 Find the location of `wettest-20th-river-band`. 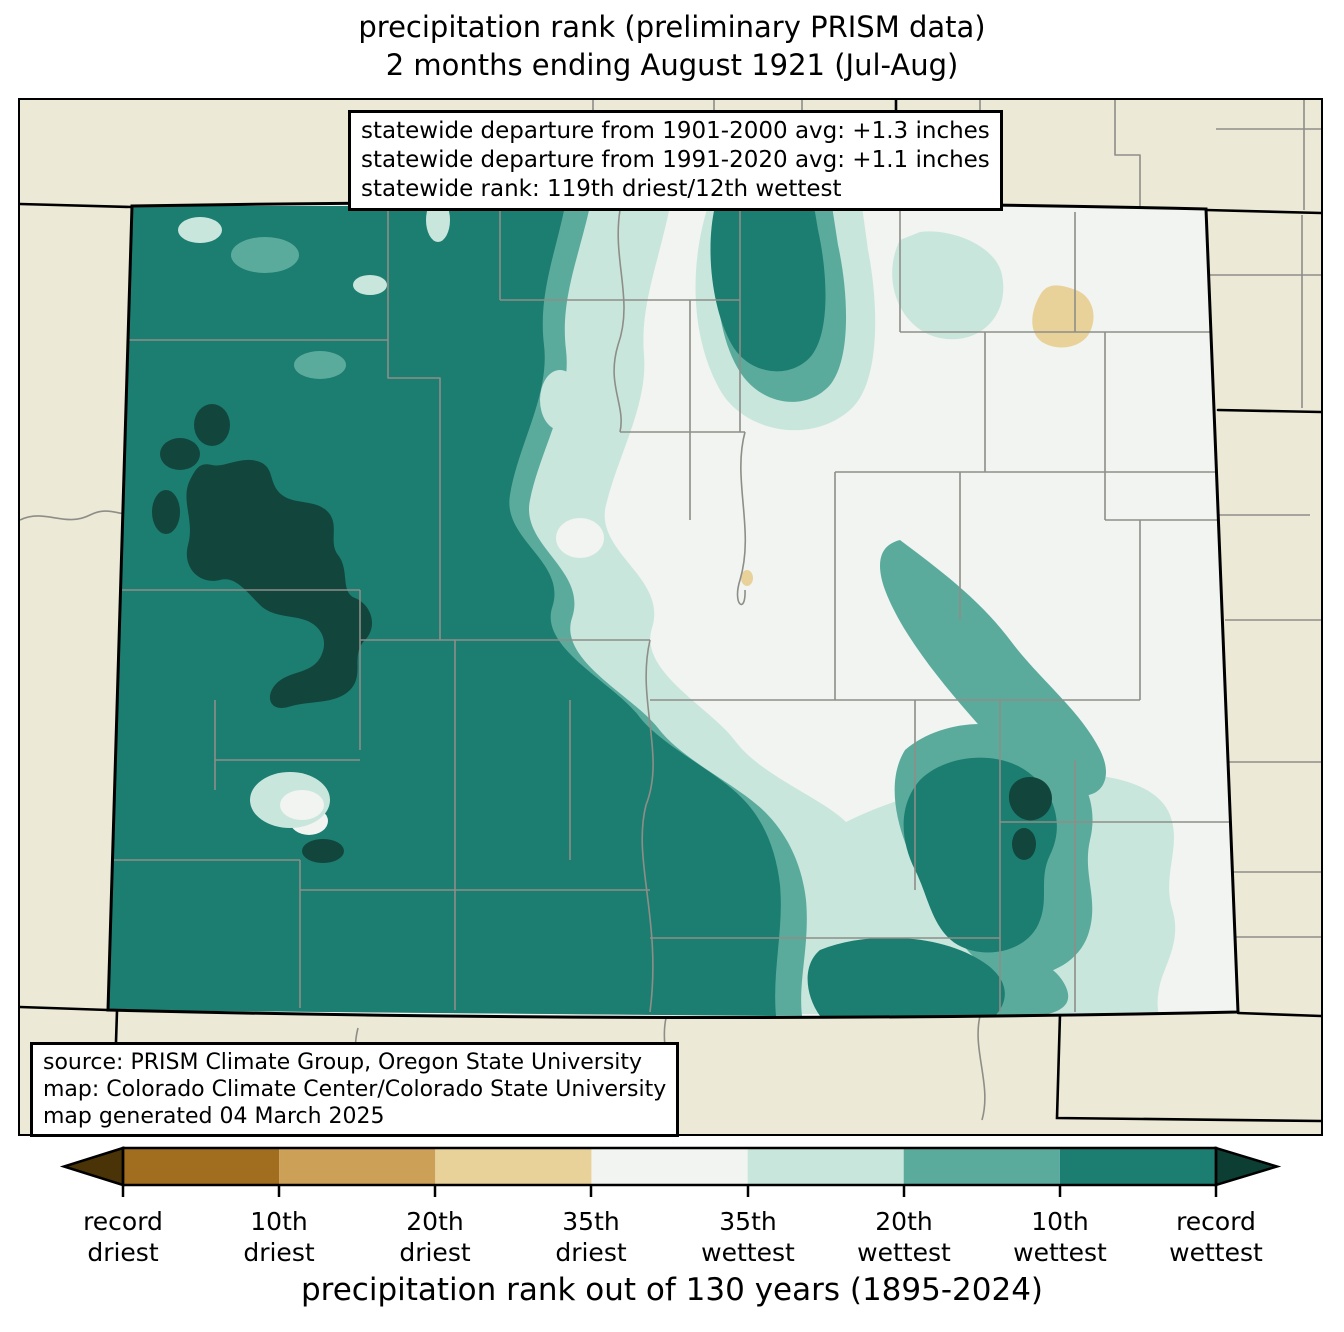

wettest-20th-river-band is located at coordinates (993, 668).